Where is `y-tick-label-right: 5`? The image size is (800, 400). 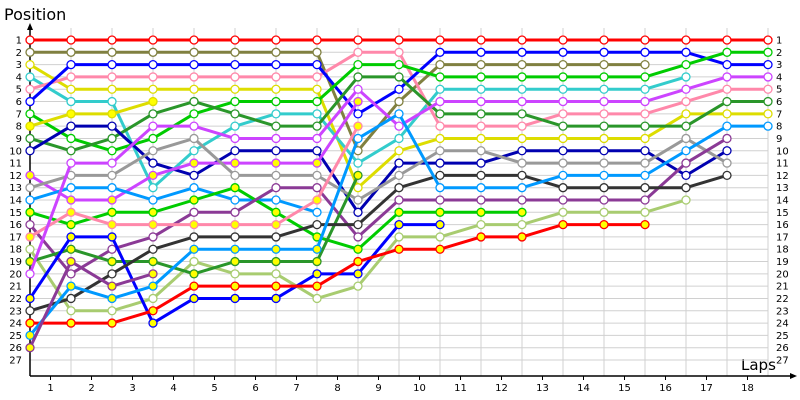
y-tick-label-right: 5 is located at coordinates (779, 90).